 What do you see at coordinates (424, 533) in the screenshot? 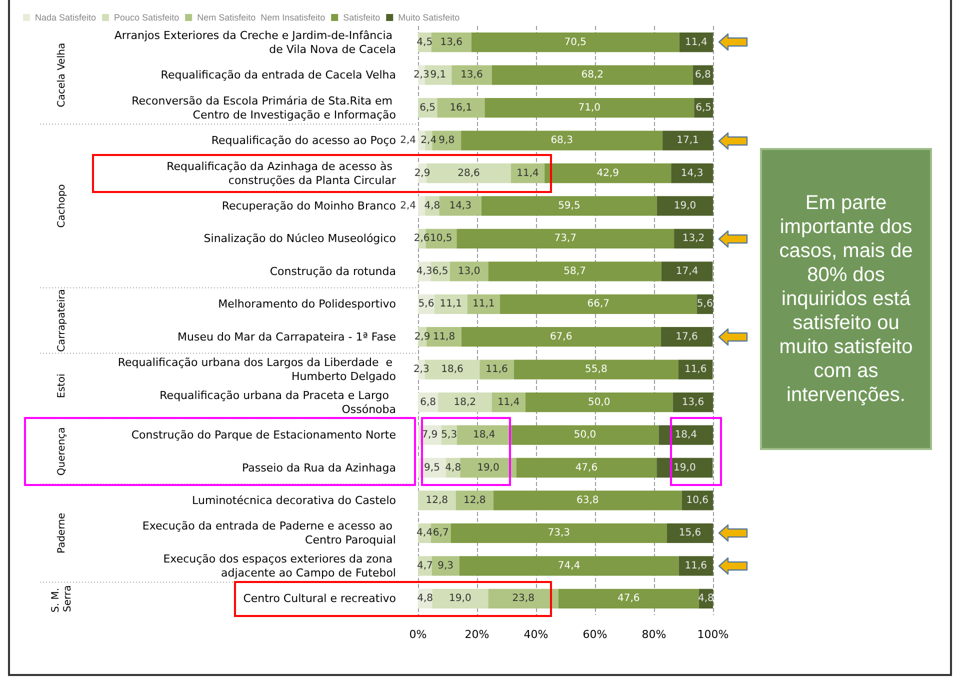
I see `data-label: 4,4` at bounding box center [424, 533].